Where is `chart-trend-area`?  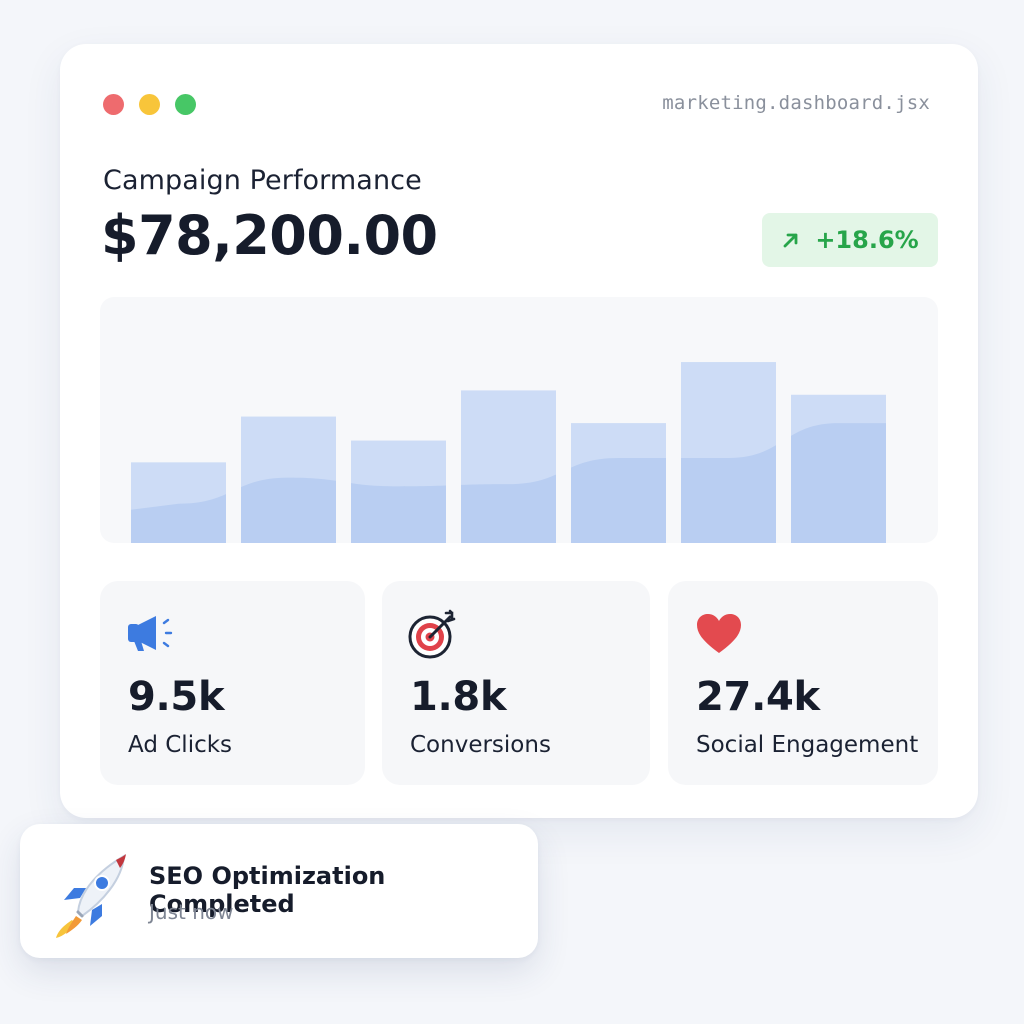 chart-trend-area is located at coordinates (508, 483).